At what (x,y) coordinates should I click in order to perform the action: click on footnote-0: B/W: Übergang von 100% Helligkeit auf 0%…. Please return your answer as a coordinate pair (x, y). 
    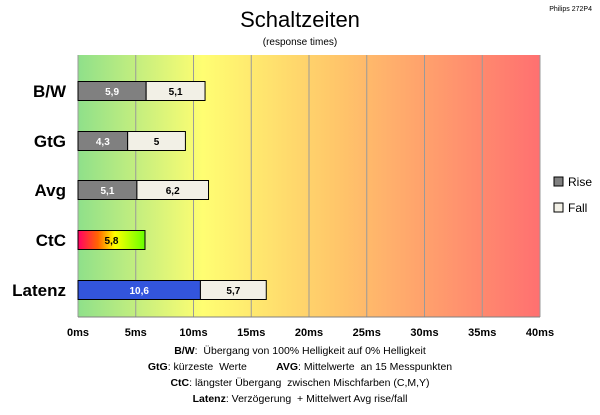
    Looking at the image, I should click on (300, 351).